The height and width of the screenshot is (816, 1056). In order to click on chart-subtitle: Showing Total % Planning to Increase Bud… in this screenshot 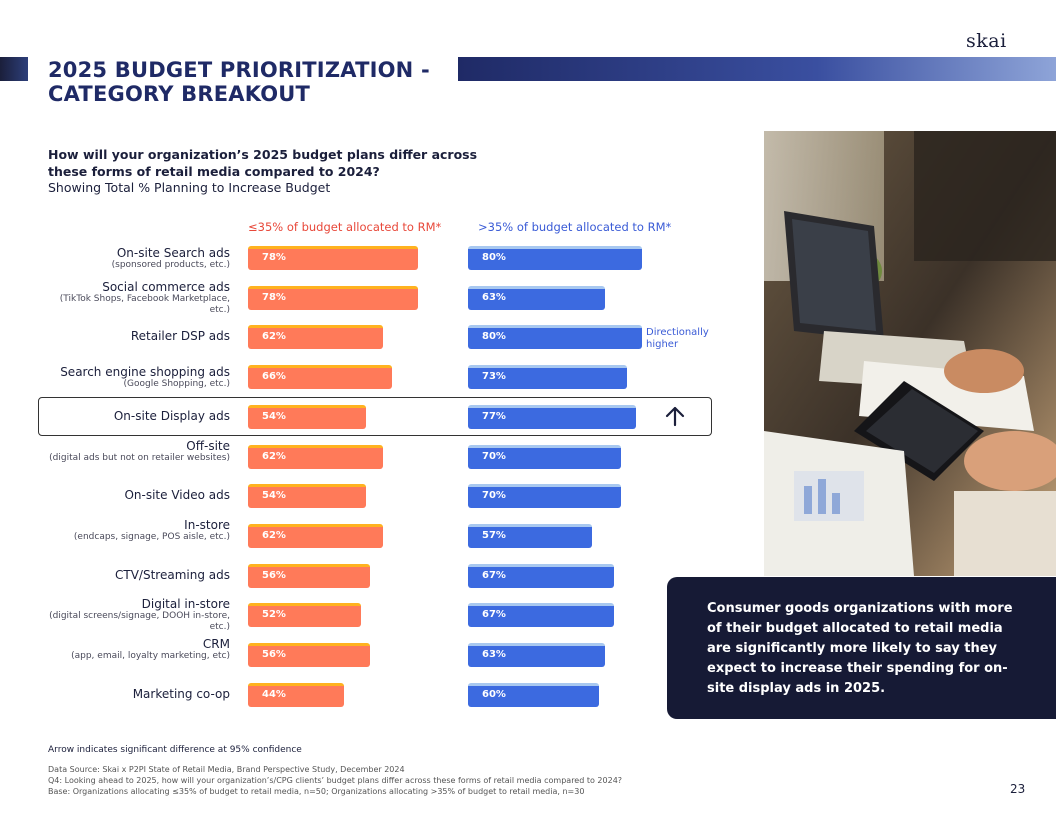, I will do `click(189, 187)`.